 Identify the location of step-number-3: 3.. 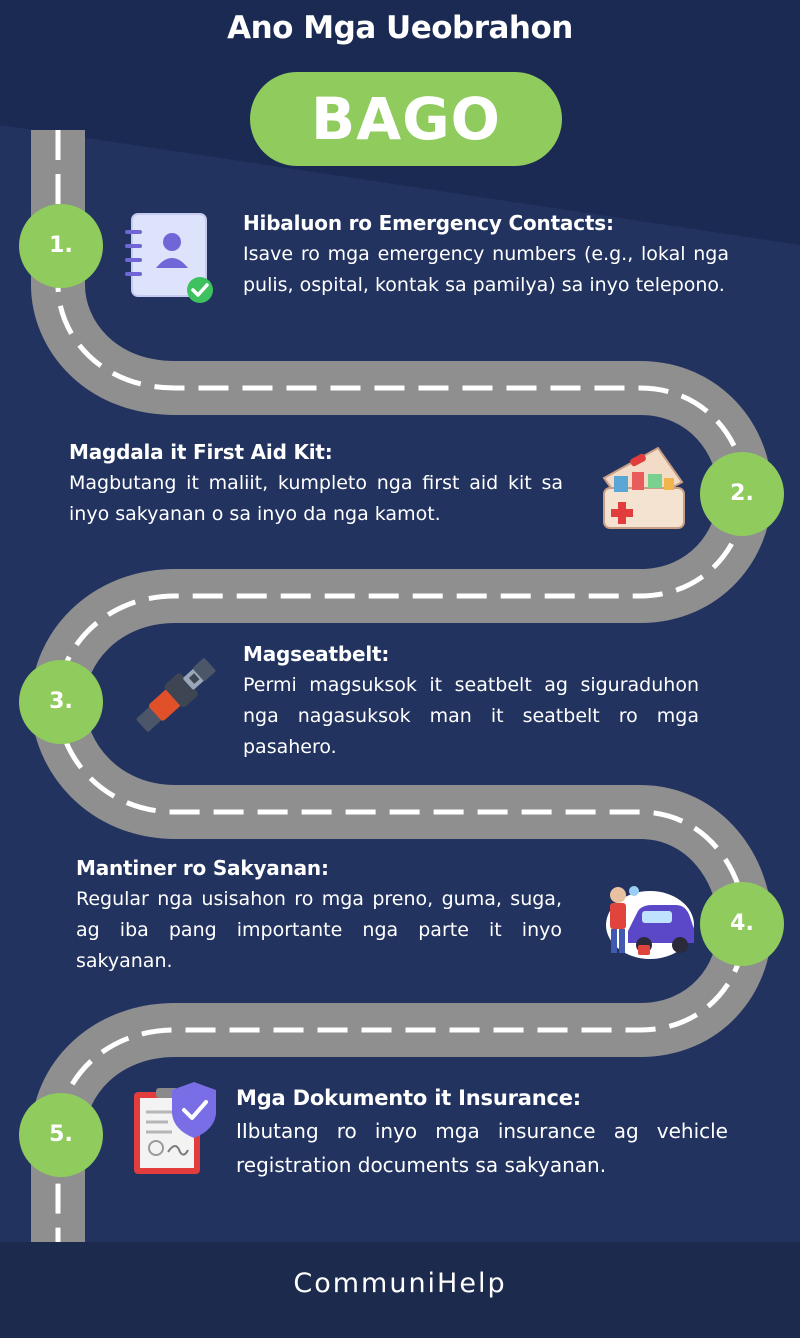
(61, 702).